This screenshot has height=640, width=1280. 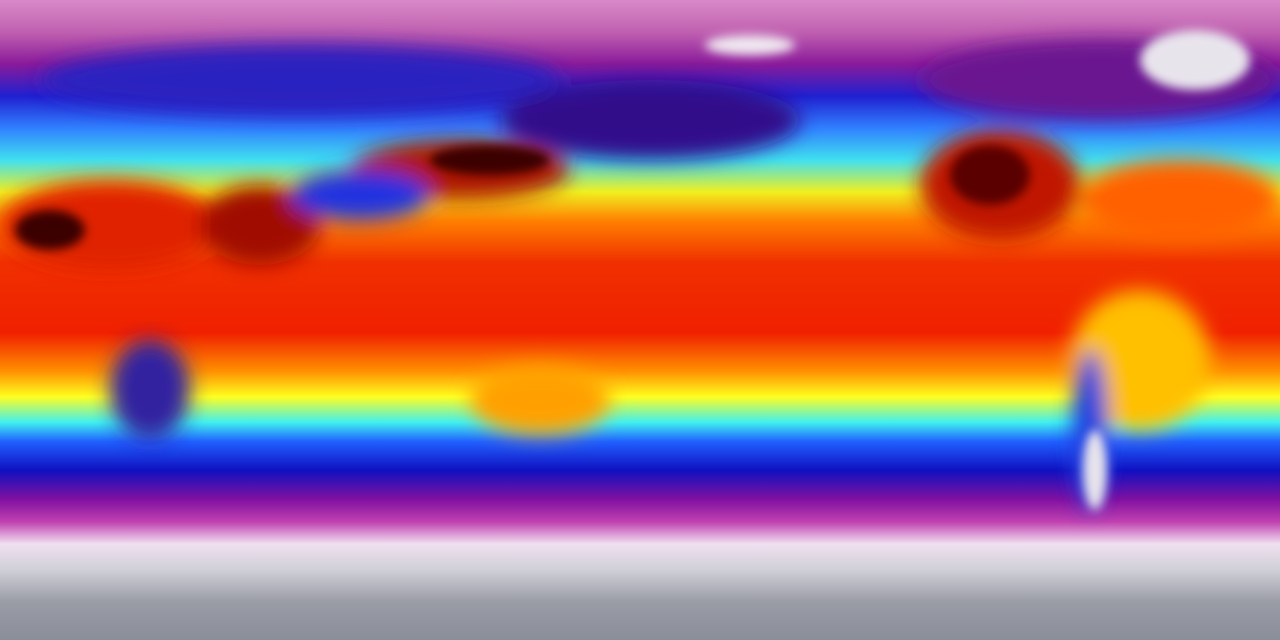 What do you see at coordinates (540, 400) in the screenshot?
I see `australia` at bounding box center [540, 400].